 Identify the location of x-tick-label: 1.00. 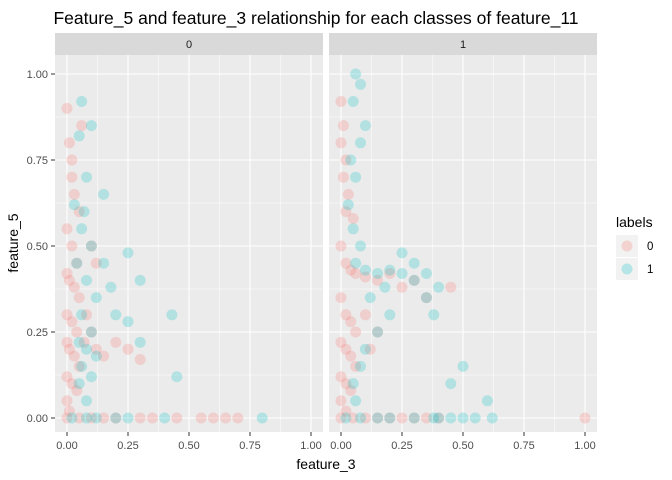
(310, 446).